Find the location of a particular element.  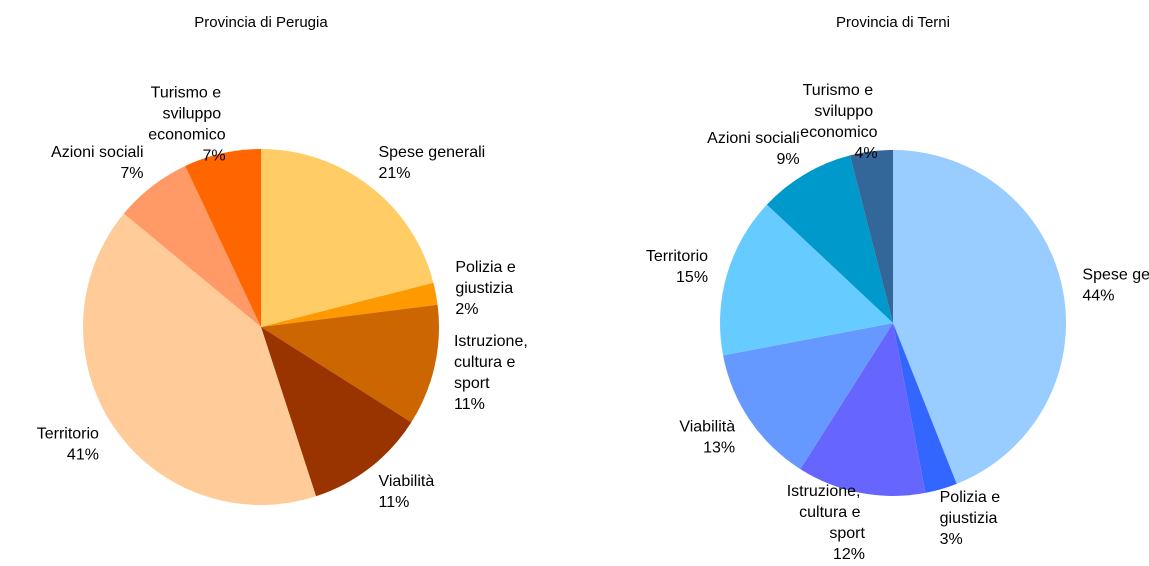

slice-value-label: 41% is located at coordinates (83, 454).